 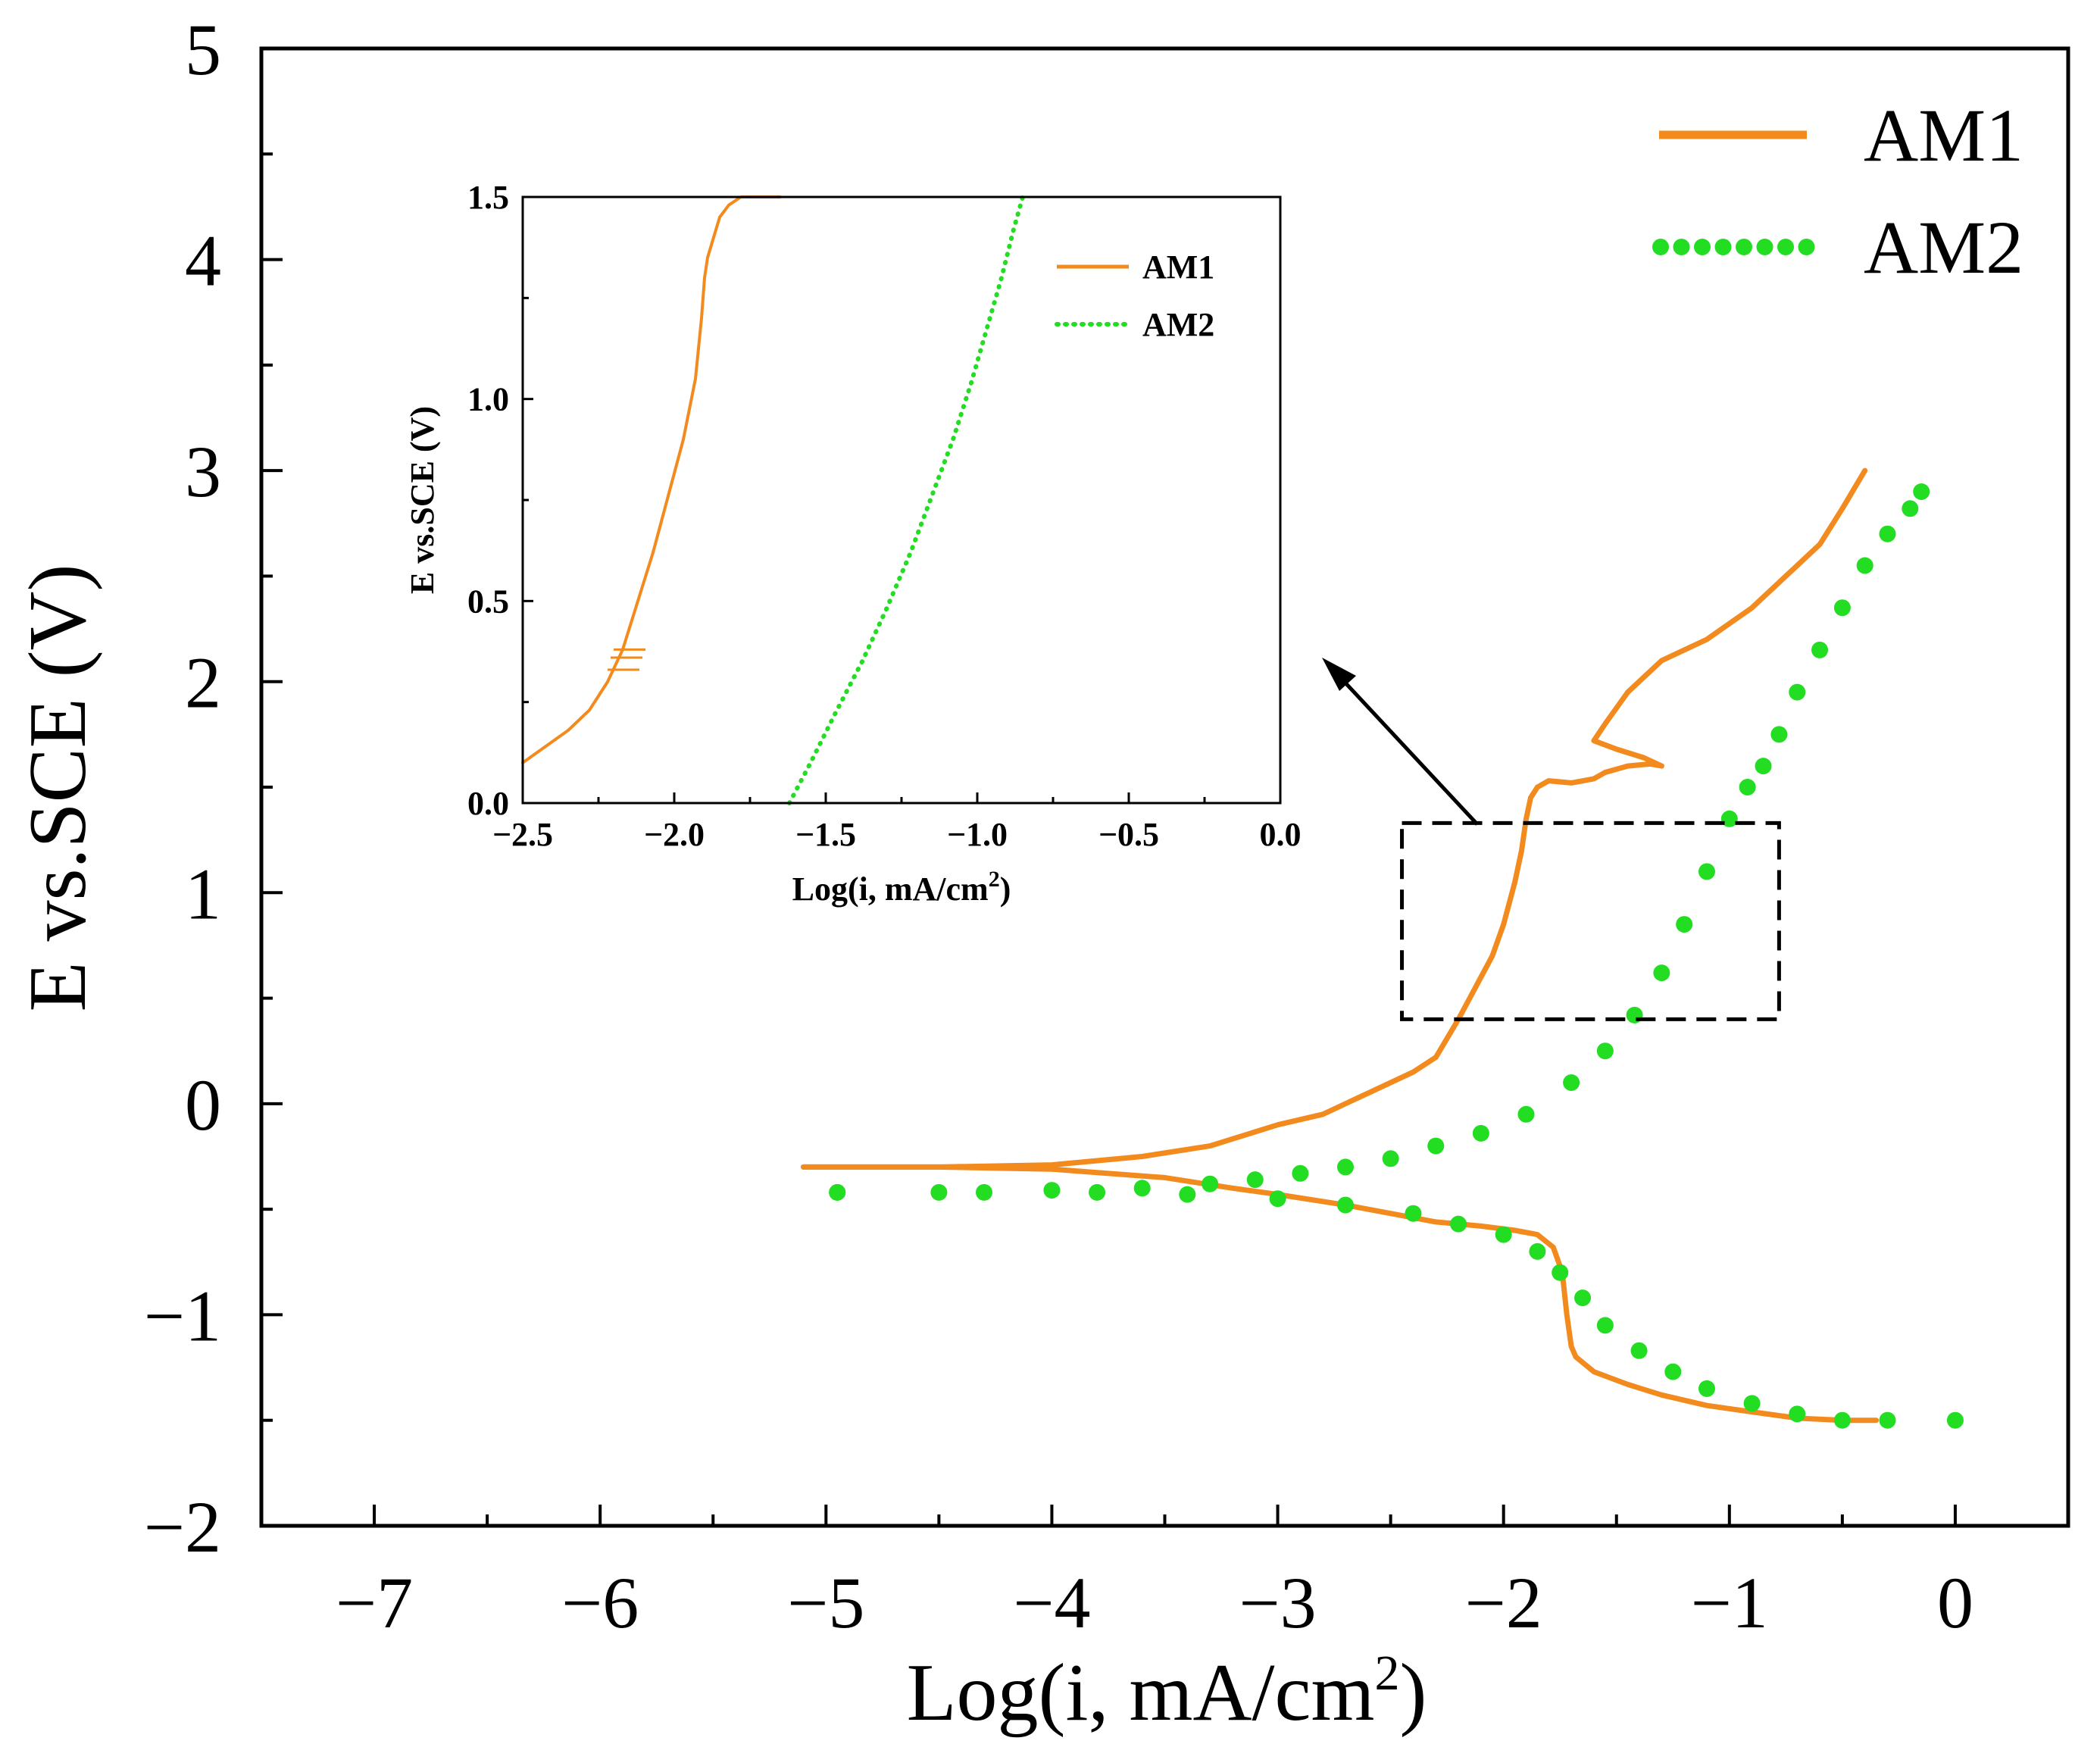 What do you see at coordinates (825, 1603) in the screenshot?
I see `main-x-tick-label: −5` at bounding box center [825, 1603].